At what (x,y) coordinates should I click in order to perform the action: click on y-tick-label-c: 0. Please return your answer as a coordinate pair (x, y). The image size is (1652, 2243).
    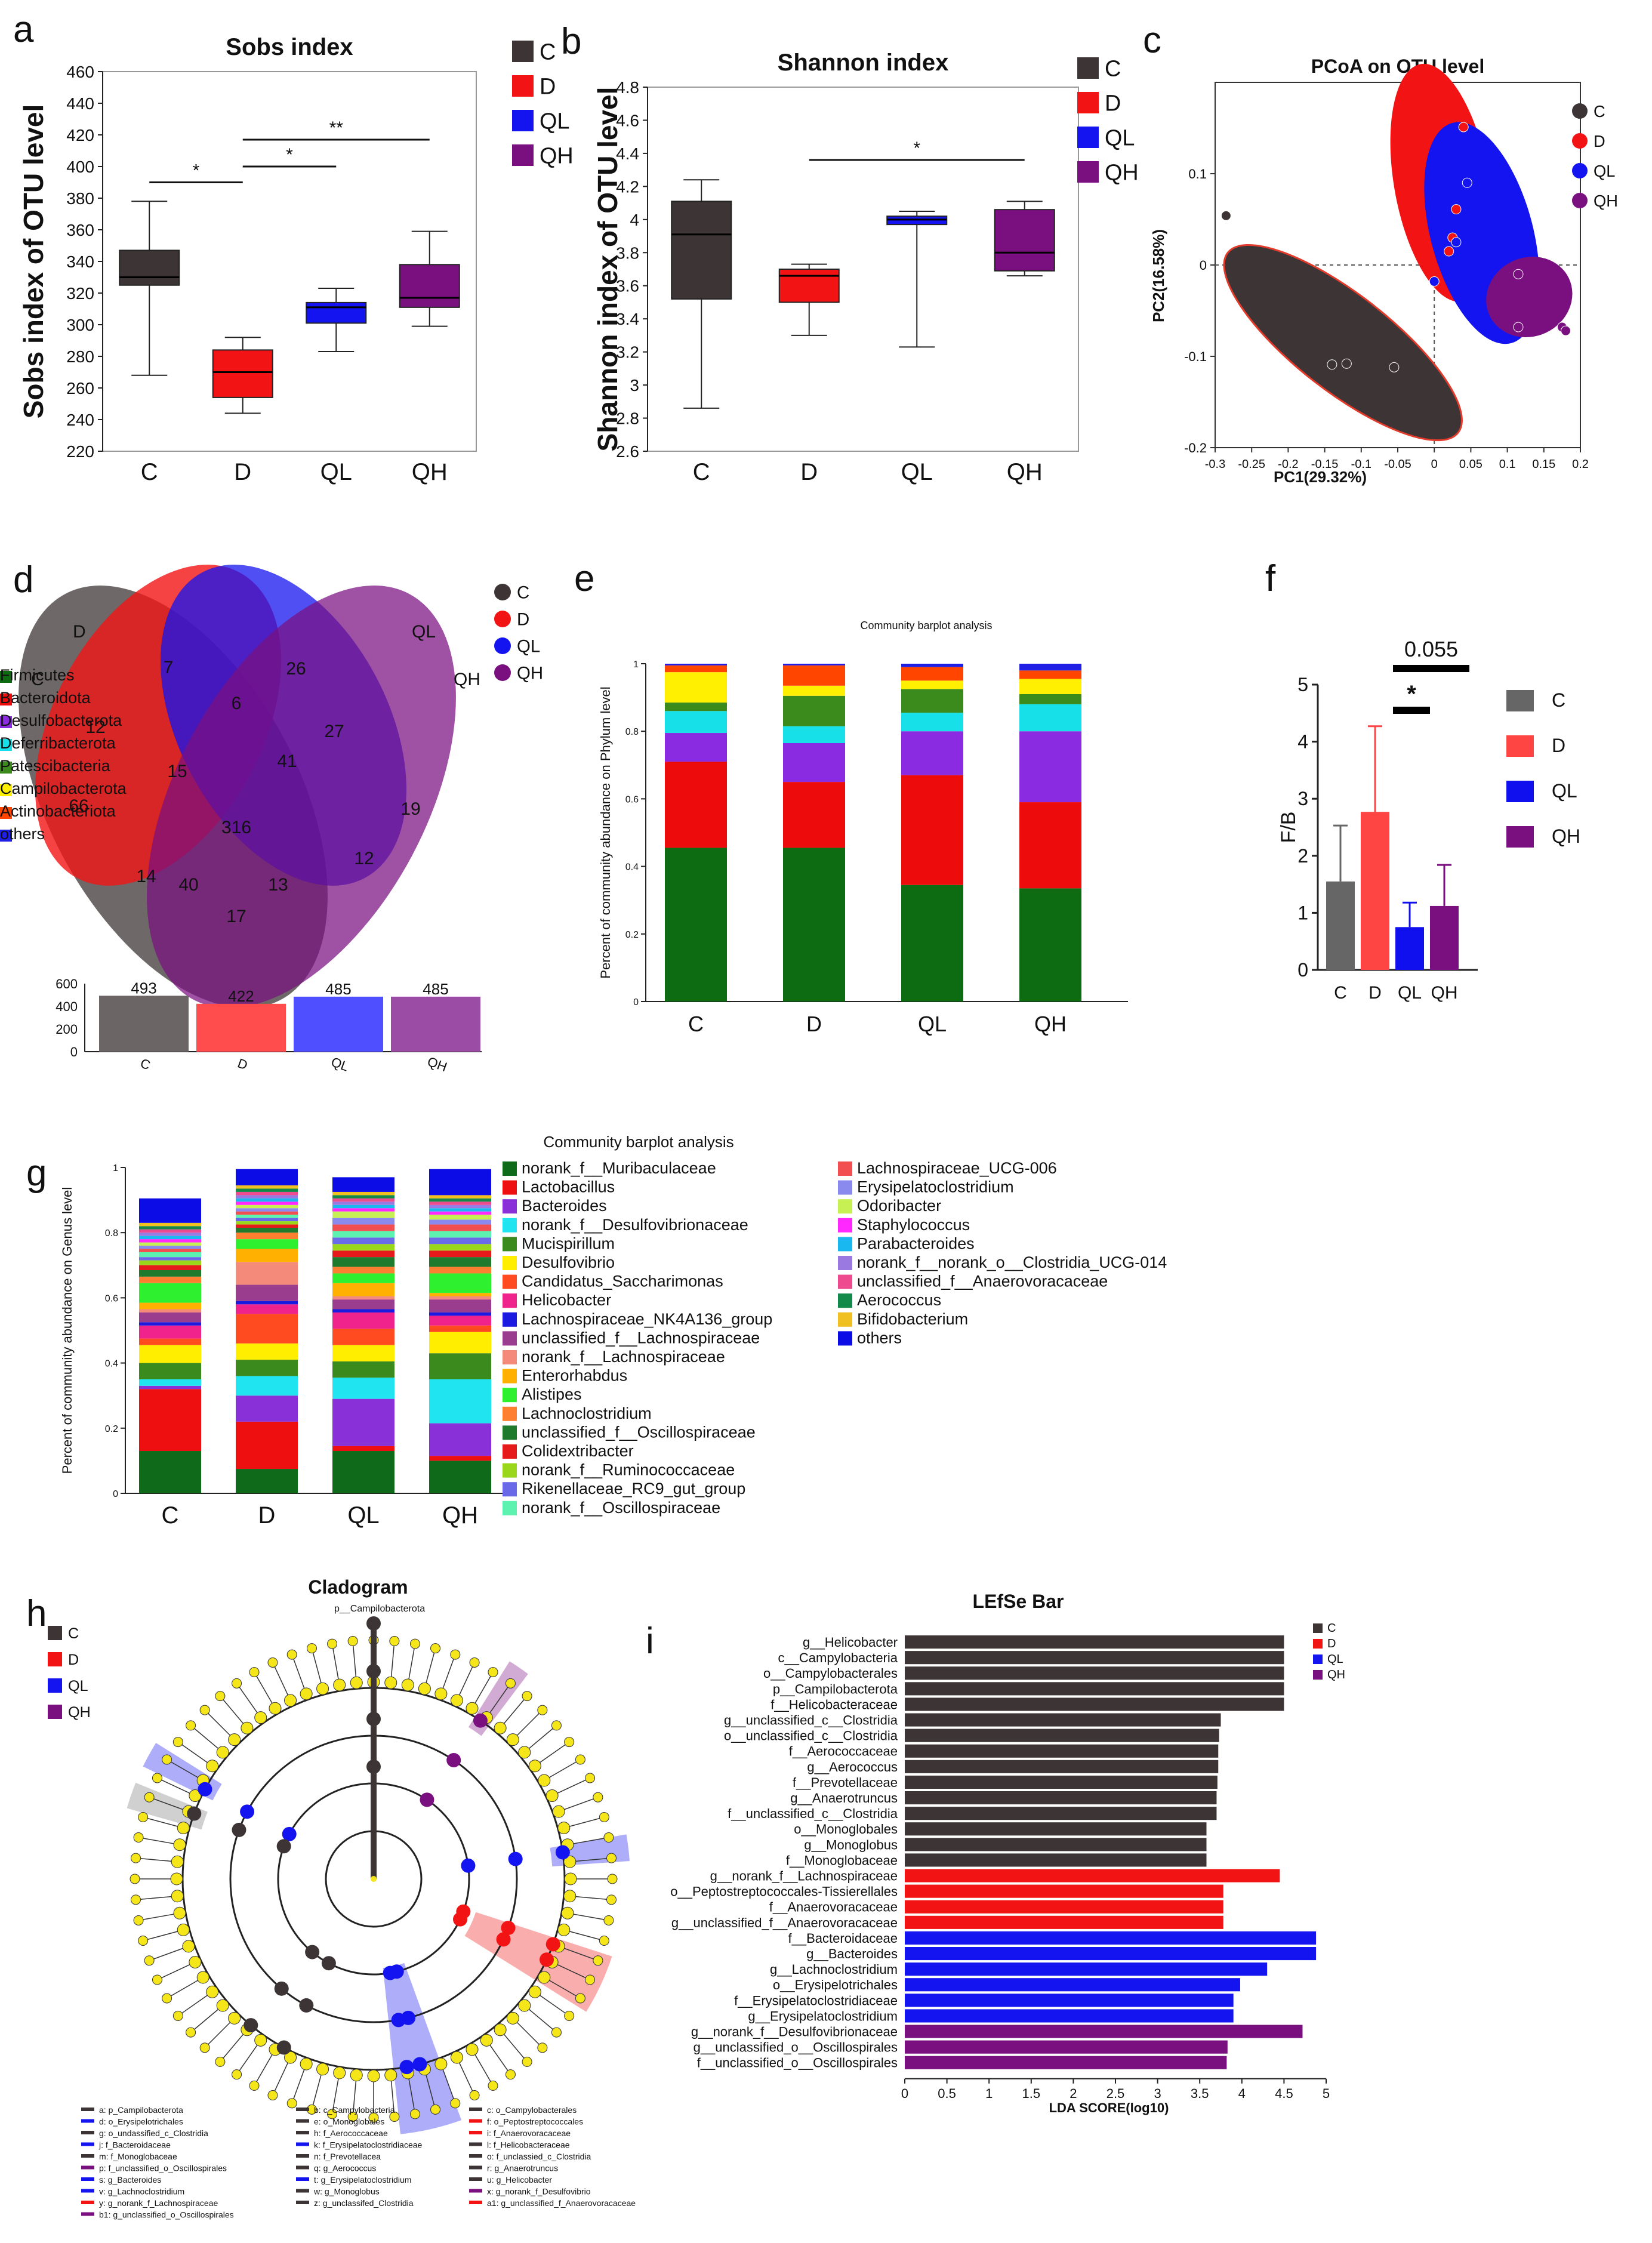
    Looking at the image, I should click on (1204, 265).